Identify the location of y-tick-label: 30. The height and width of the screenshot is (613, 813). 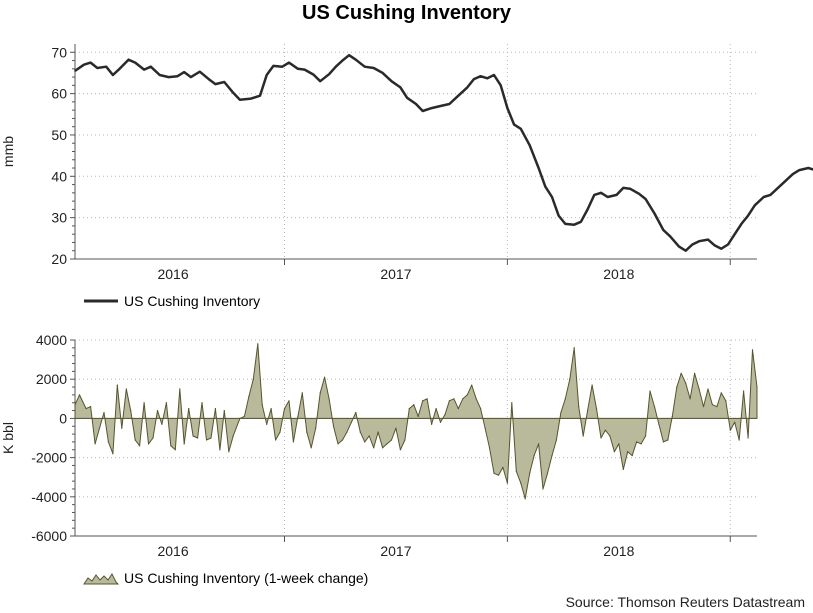
(59, 218).